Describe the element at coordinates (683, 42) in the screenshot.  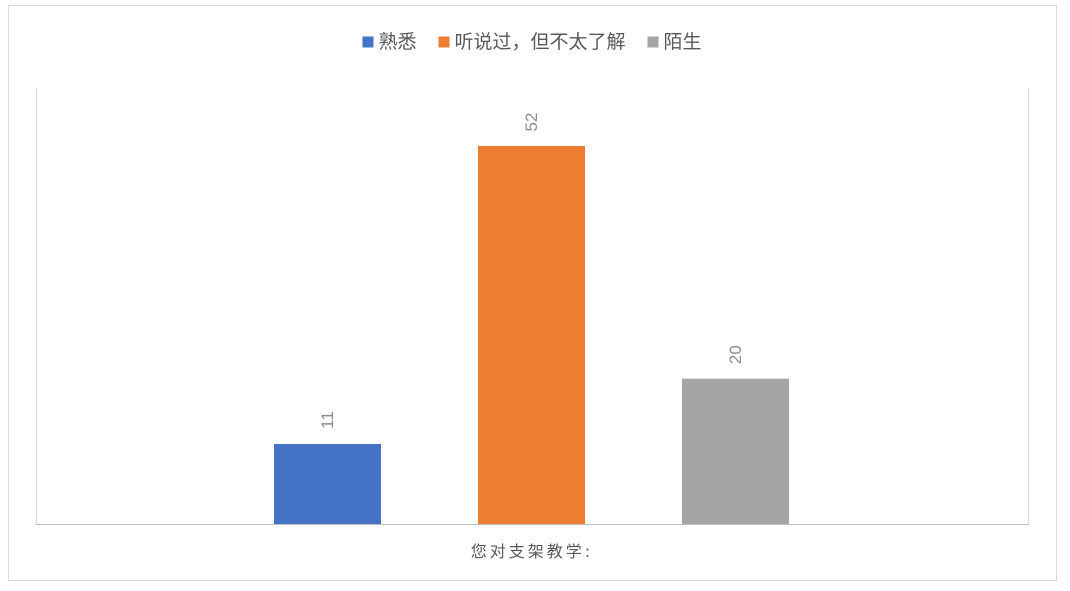
I see `legend-label-3: 陌生` at that location.